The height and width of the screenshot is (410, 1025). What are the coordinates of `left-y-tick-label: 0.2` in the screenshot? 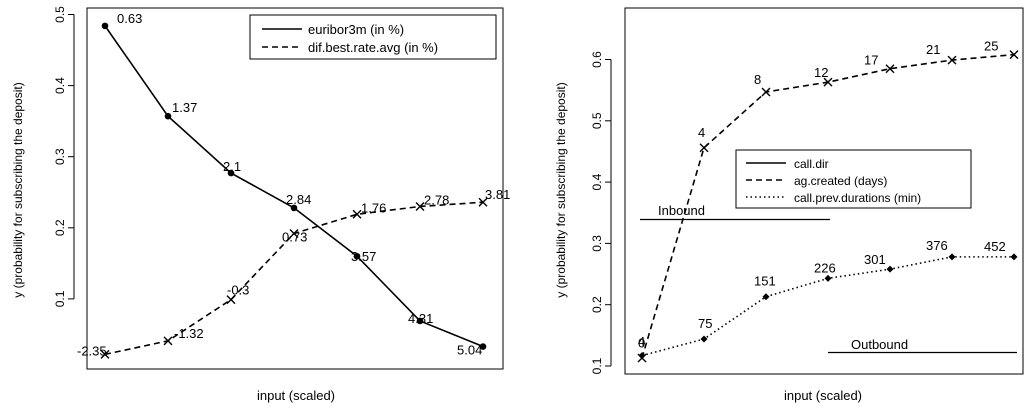 It's located at (60, 227).